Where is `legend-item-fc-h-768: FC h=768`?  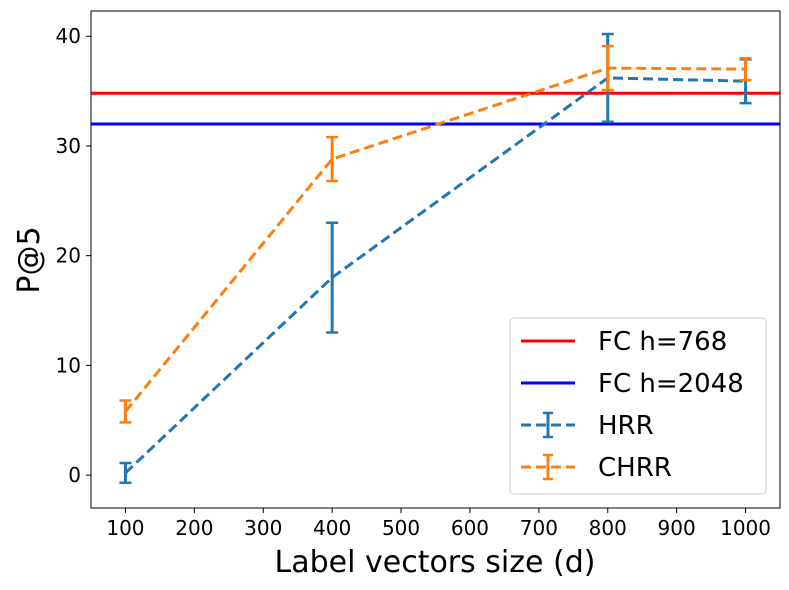 legend-item-fc-h-768: FC h=768 is located at coordinates (624, 342).